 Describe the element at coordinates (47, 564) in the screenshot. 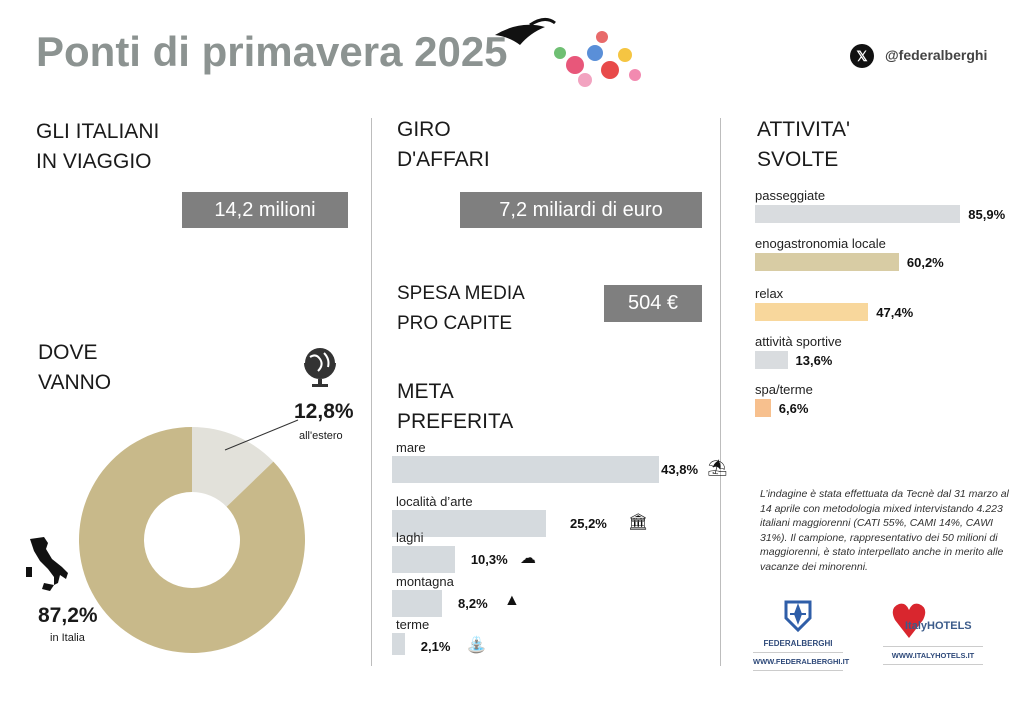

I see `italy-map-icon` at that location.